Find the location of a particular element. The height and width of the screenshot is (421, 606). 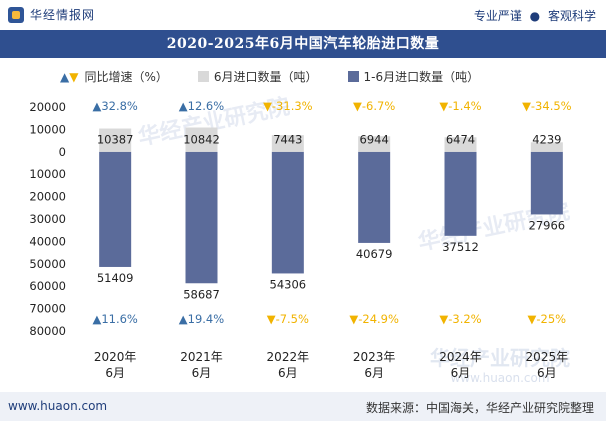

x-tick-label: 2021年 is located at coordinates (201, 357).